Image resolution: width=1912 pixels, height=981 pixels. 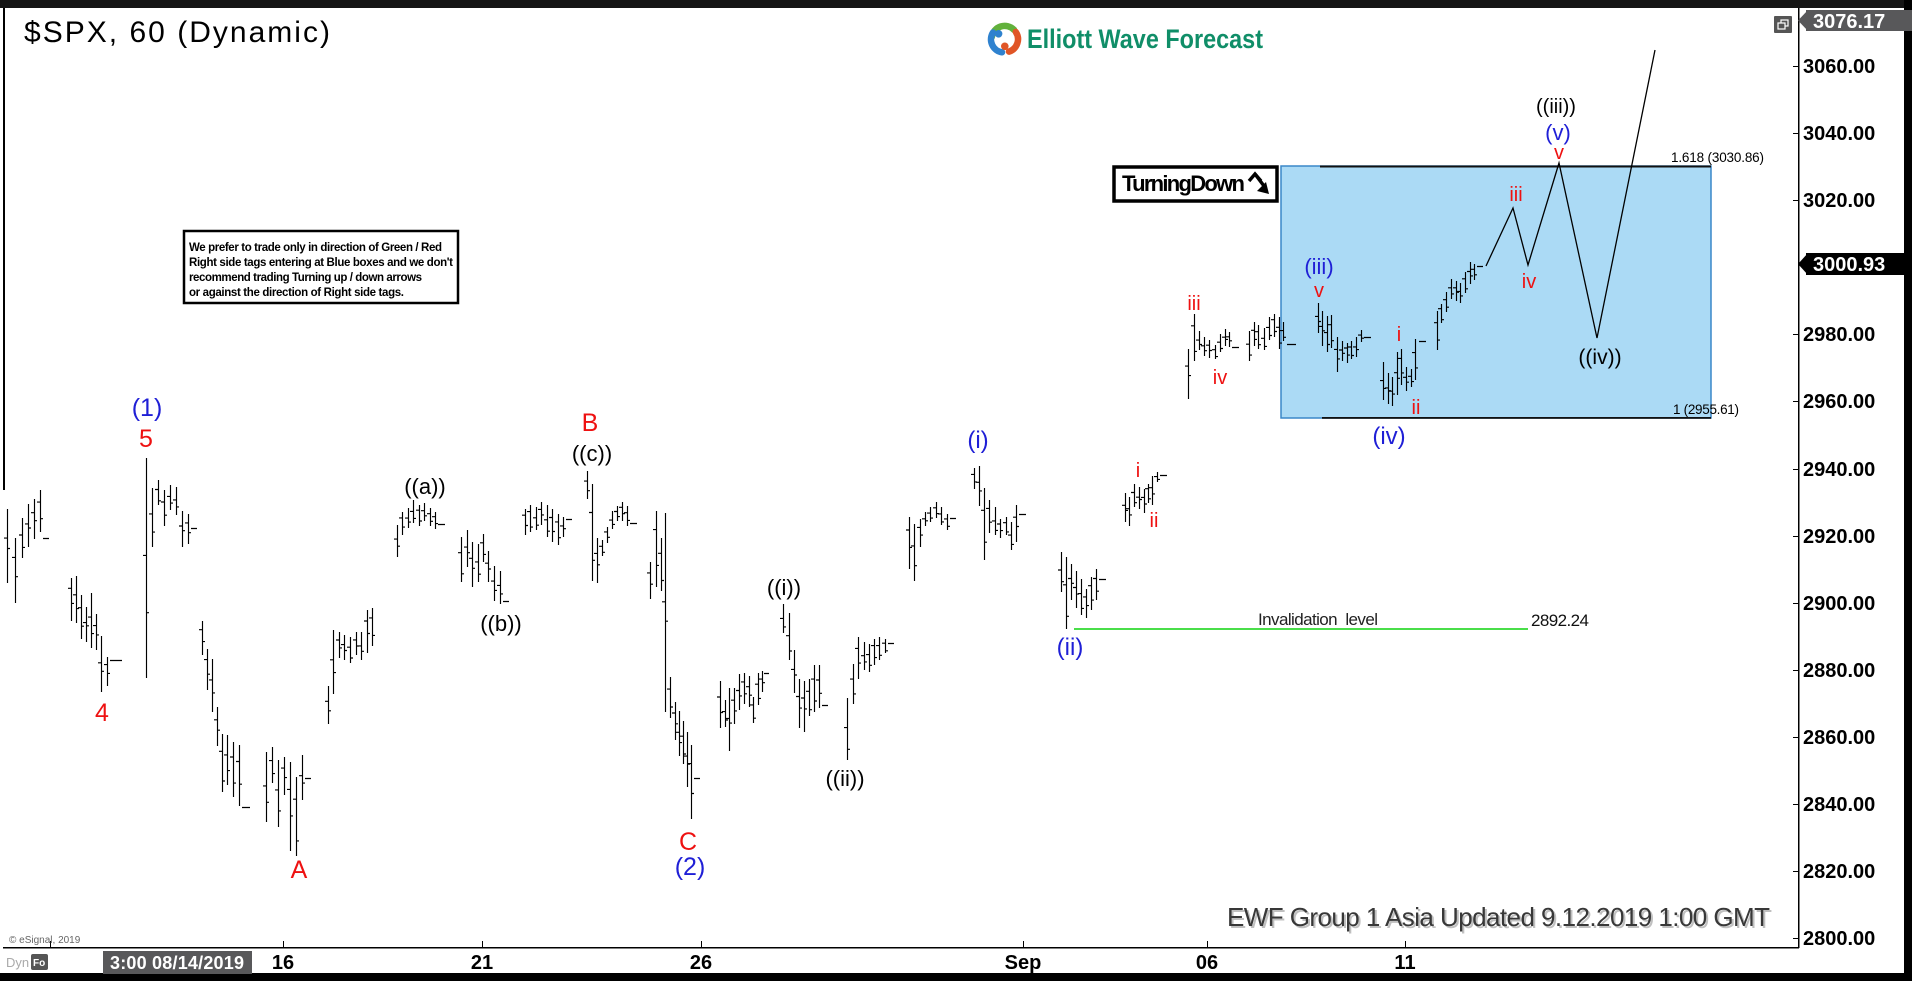 What do you see at coordinates (1839, 939) in the screenshot?
I see `svg-text: 2800.00` at bounding box center [1839, 939].